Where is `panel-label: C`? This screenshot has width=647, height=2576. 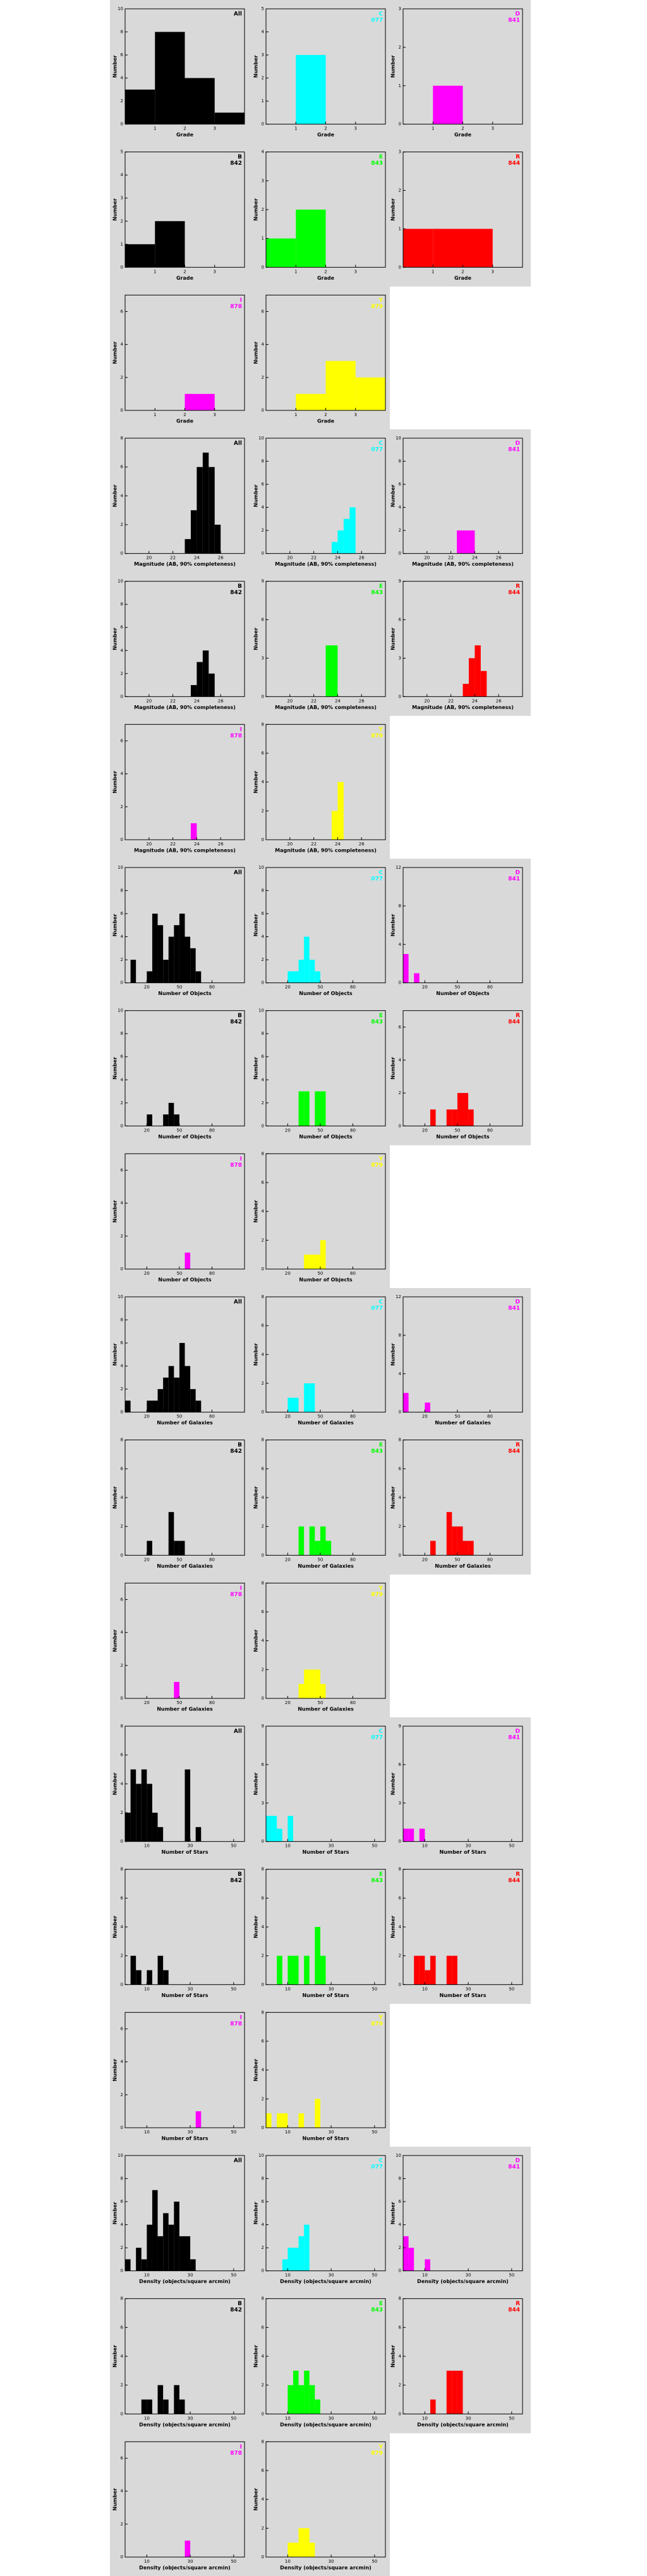
panel-label: C is located at coordinates (380, 1302).